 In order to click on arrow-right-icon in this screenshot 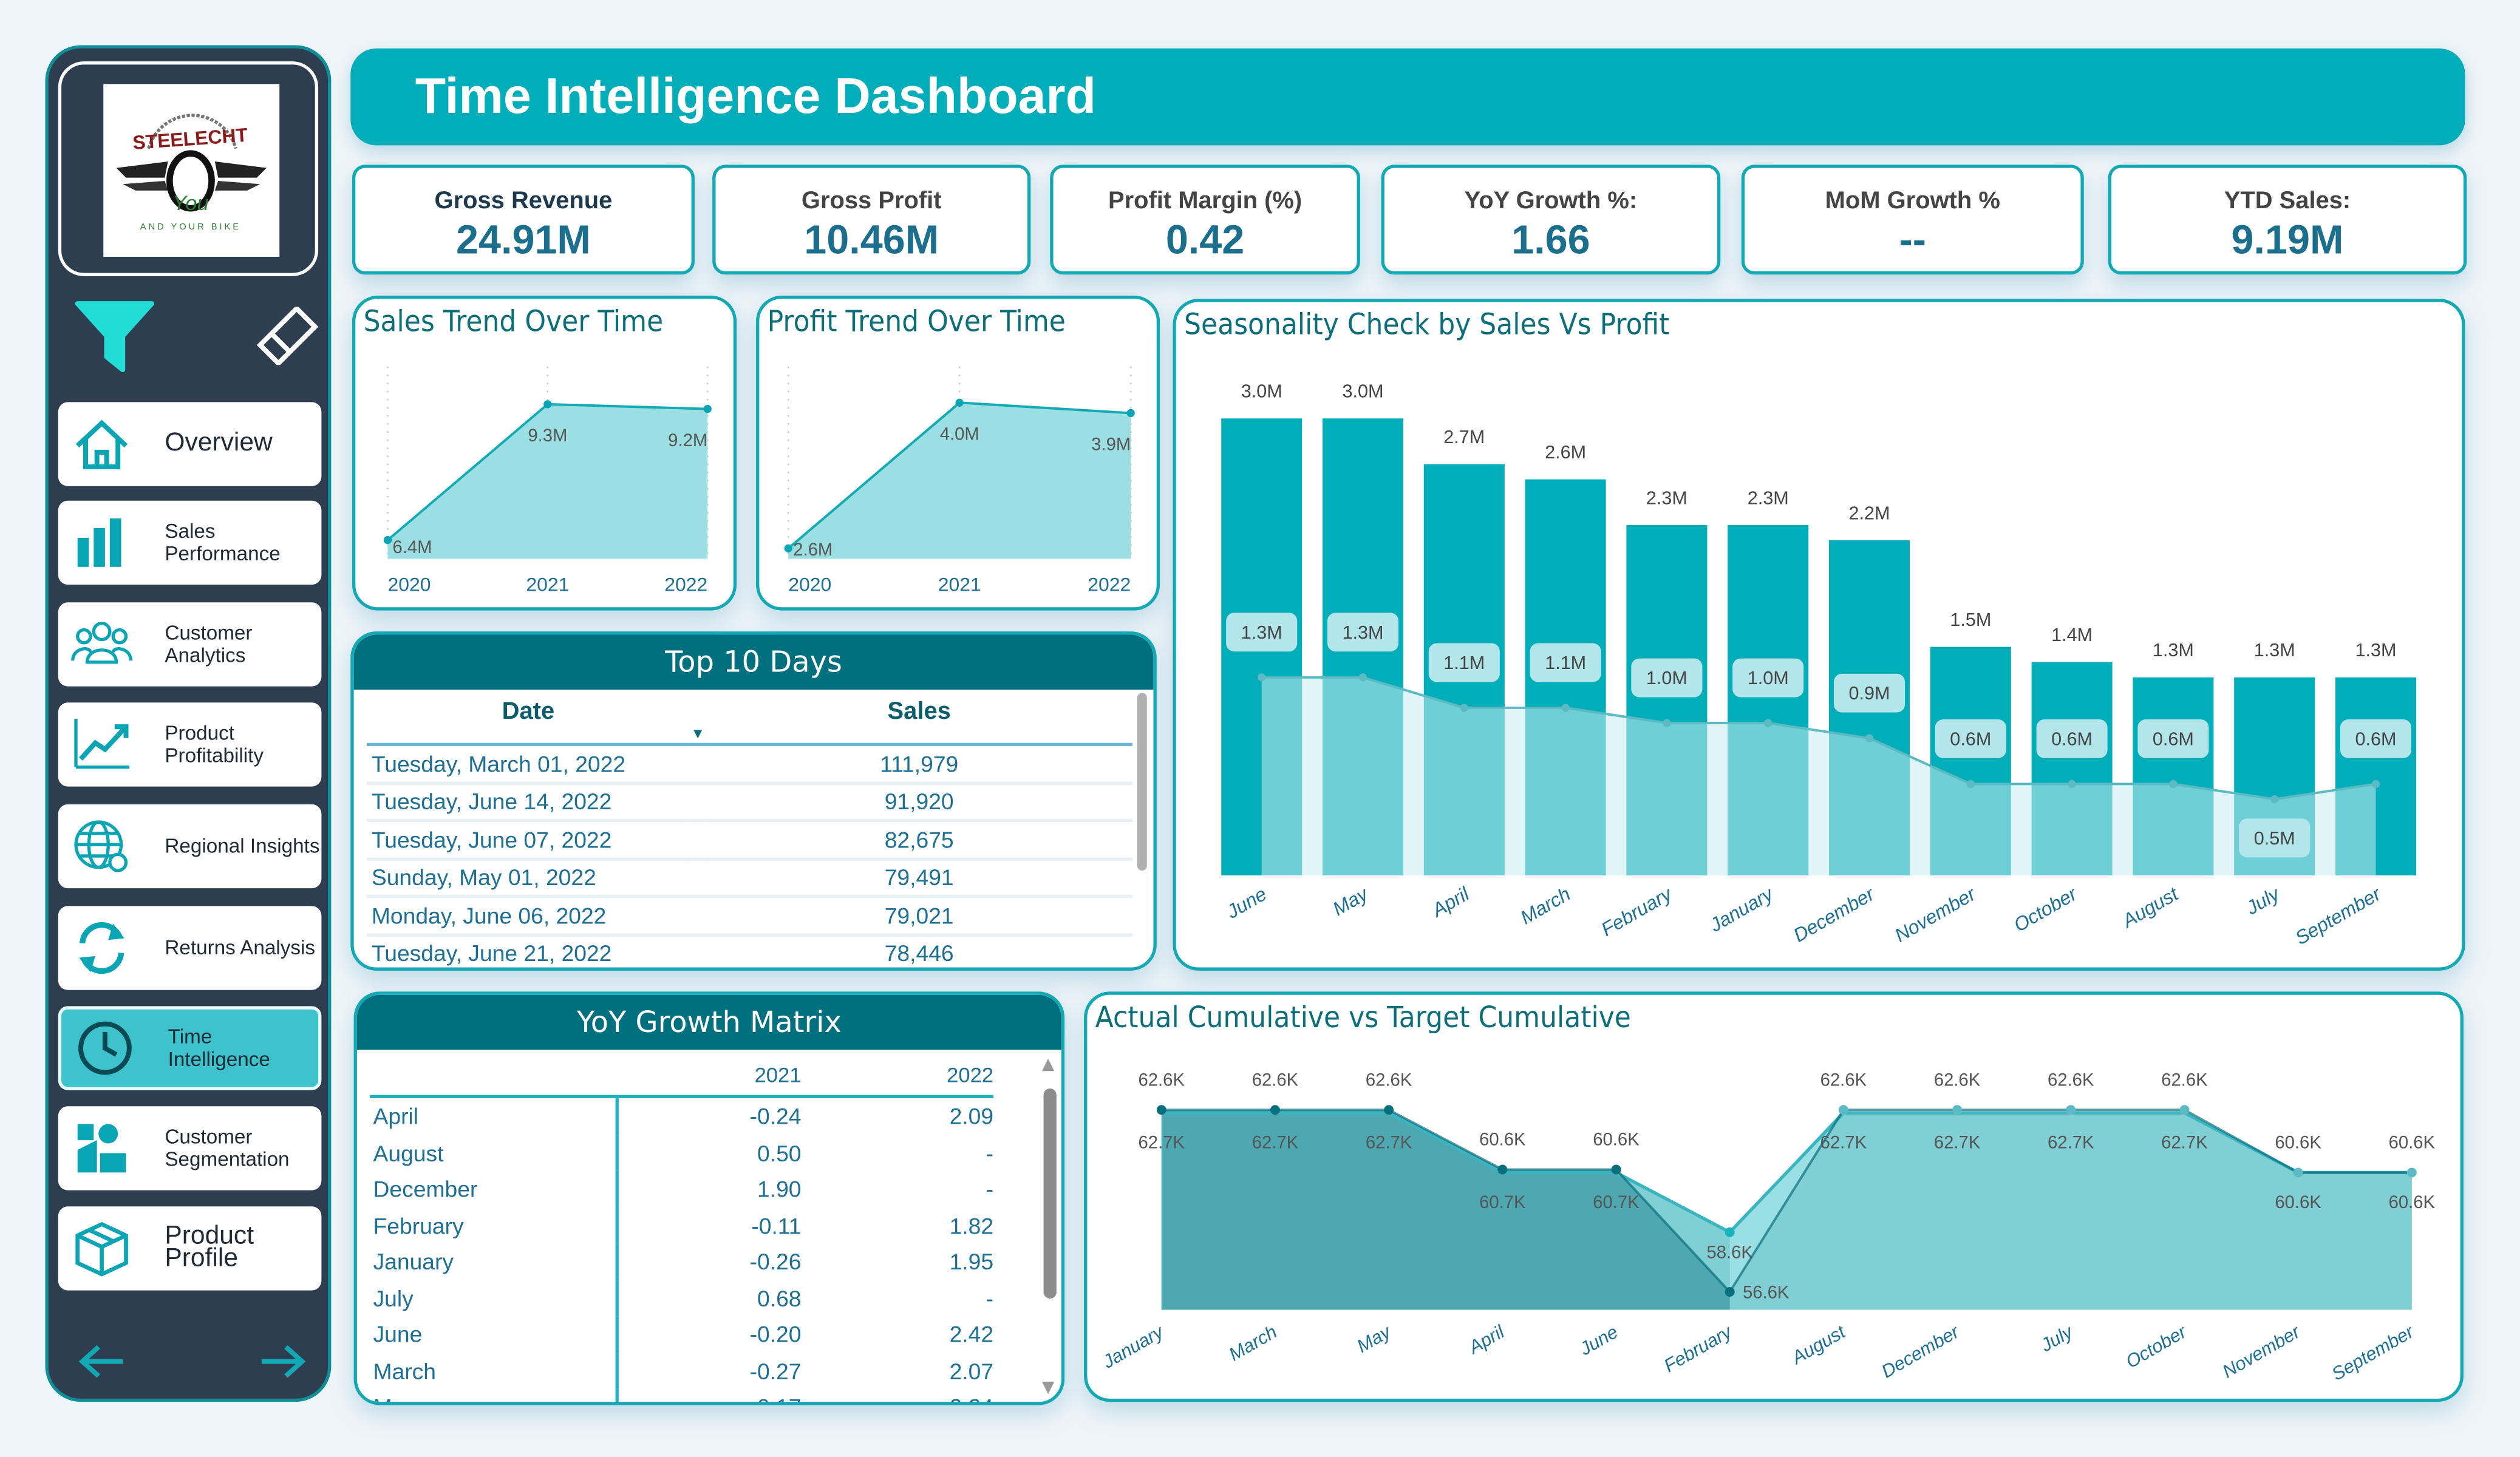, I will do `click(283, 1361)`.